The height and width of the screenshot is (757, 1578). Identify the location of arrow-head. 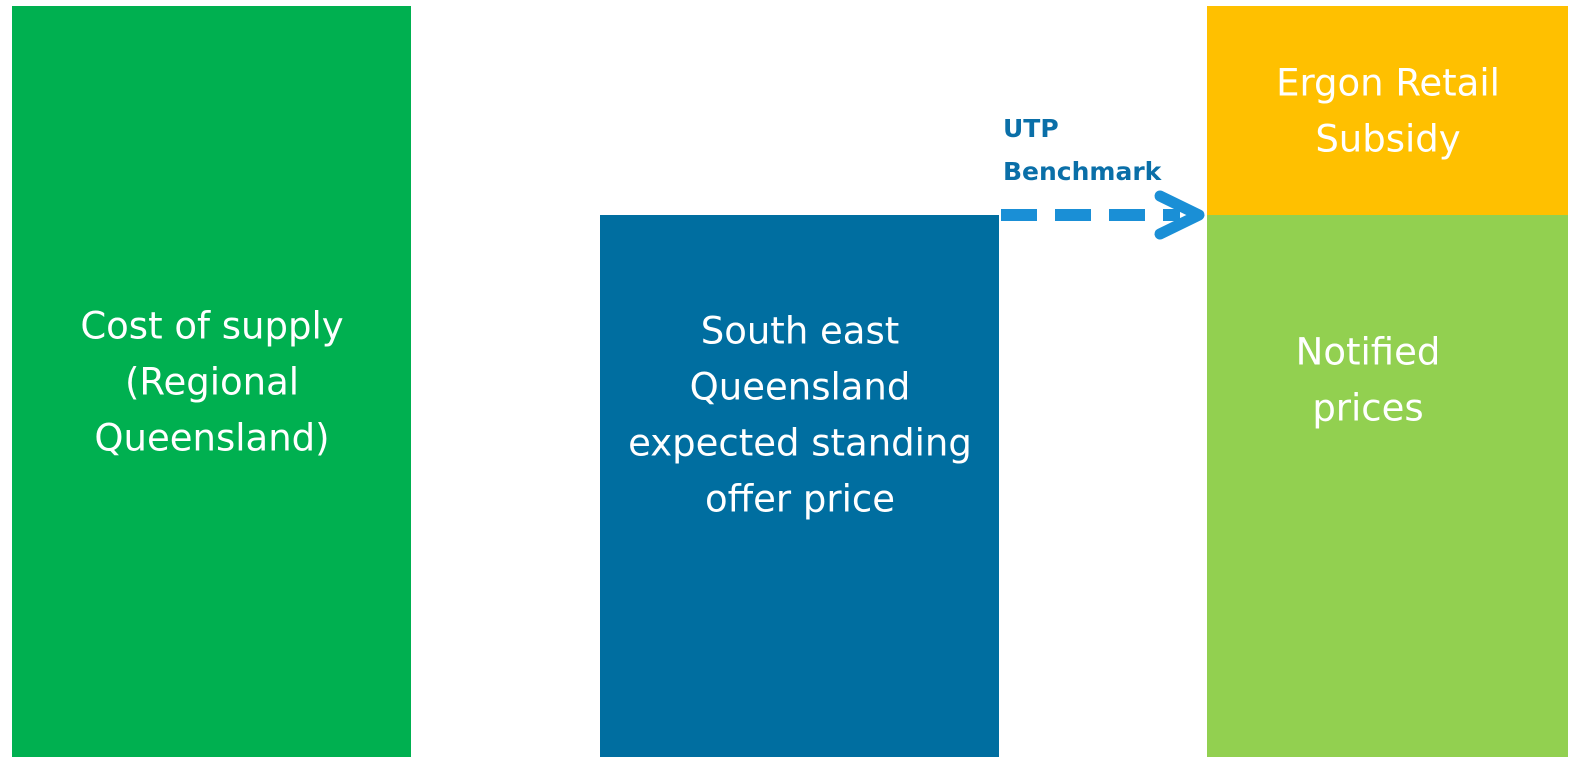
(1179, 215).